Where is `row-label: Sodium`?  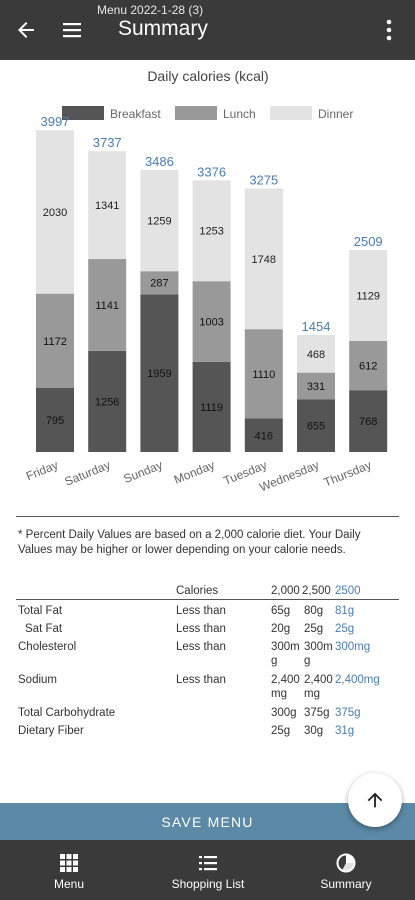
row-label: Sodium is located at coordinates (37, 680).